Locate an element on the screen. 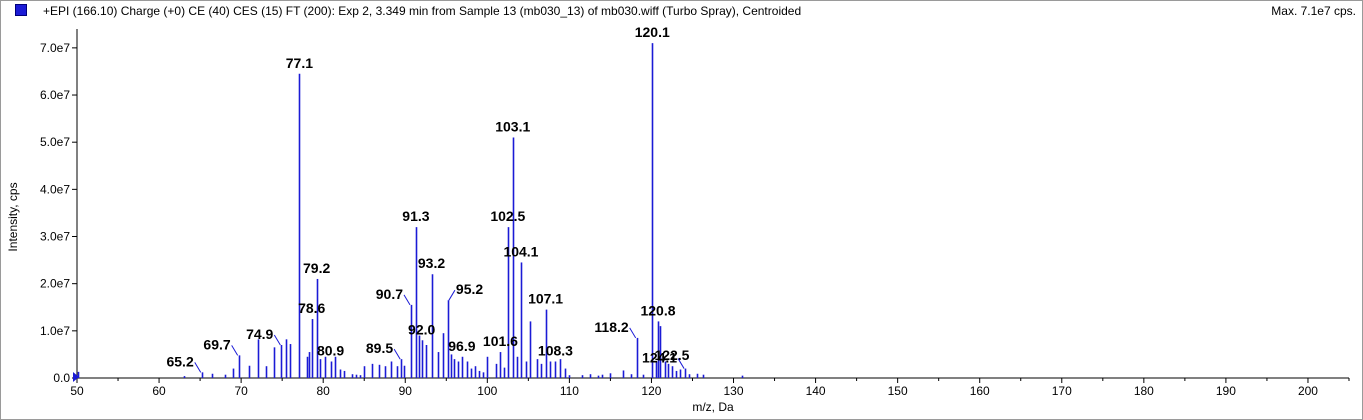 This screenshot has width=1363, height=420. peak-label: 92.0 is located at coordinates (421, 329).